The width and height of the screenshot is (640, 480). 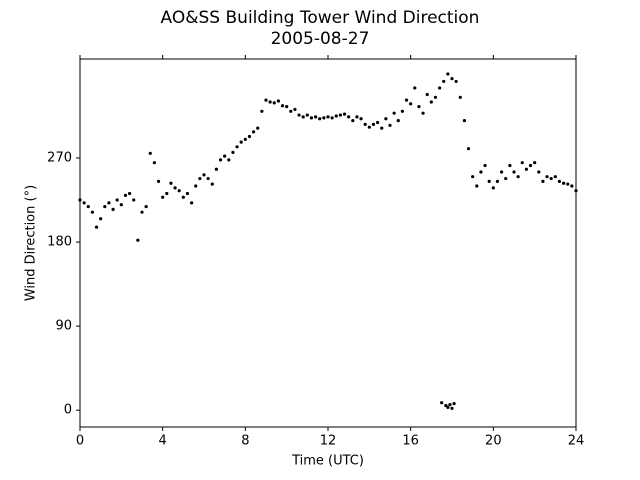 I want to click on x-tick-label: 24, so click(x=576, y=441).